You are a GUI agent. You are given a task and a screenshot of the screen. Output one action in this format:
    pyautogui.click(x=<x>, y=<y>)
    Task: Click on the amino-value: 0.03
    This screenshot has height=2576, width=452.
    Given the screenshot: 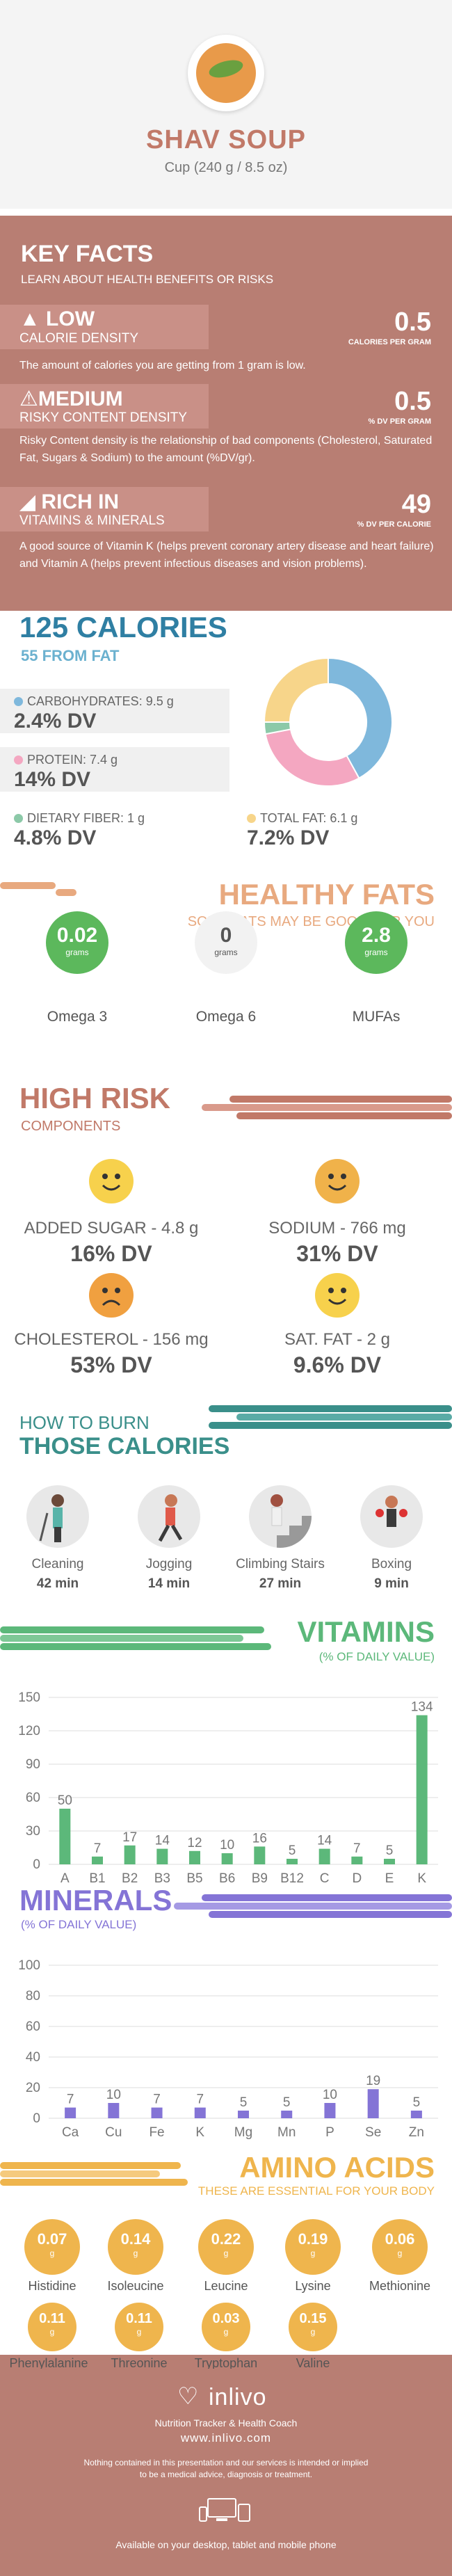 What is the action you would take?
    pyautogui.click(x=226, y=2318)
    